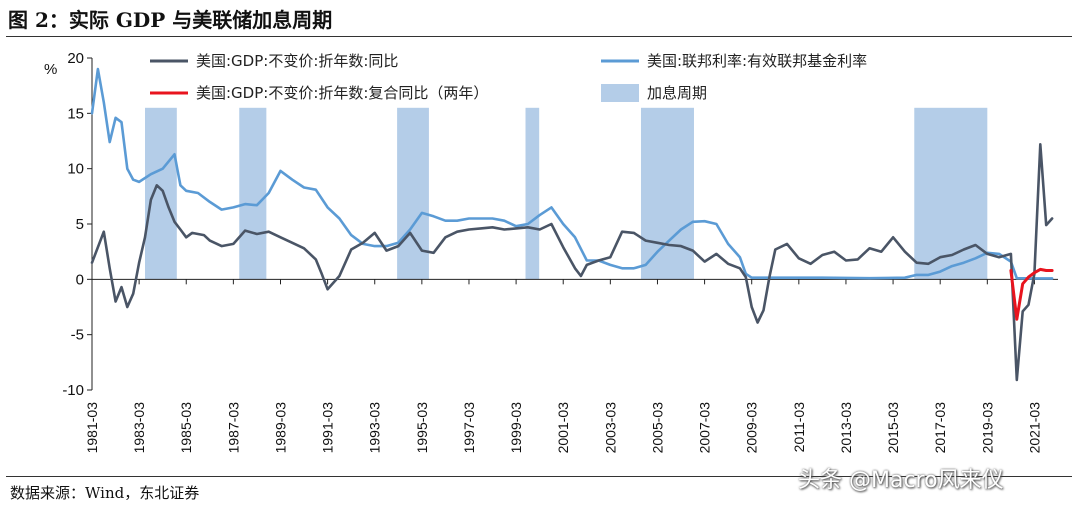 The image size is (1080, 508). What do you see at coordinates (280, 428) in the screenshot?
I see `x-tick-label: 1989-03` at bounding box center [280, 428].